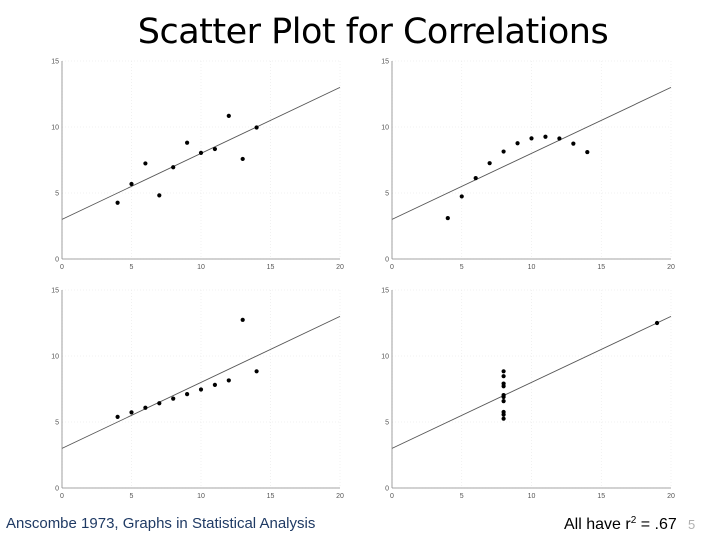  What do you see at coordinates (597, 524) in the screenshot?
I see `correlation-note-prefix: All have r` at bounding box center [597, 524].